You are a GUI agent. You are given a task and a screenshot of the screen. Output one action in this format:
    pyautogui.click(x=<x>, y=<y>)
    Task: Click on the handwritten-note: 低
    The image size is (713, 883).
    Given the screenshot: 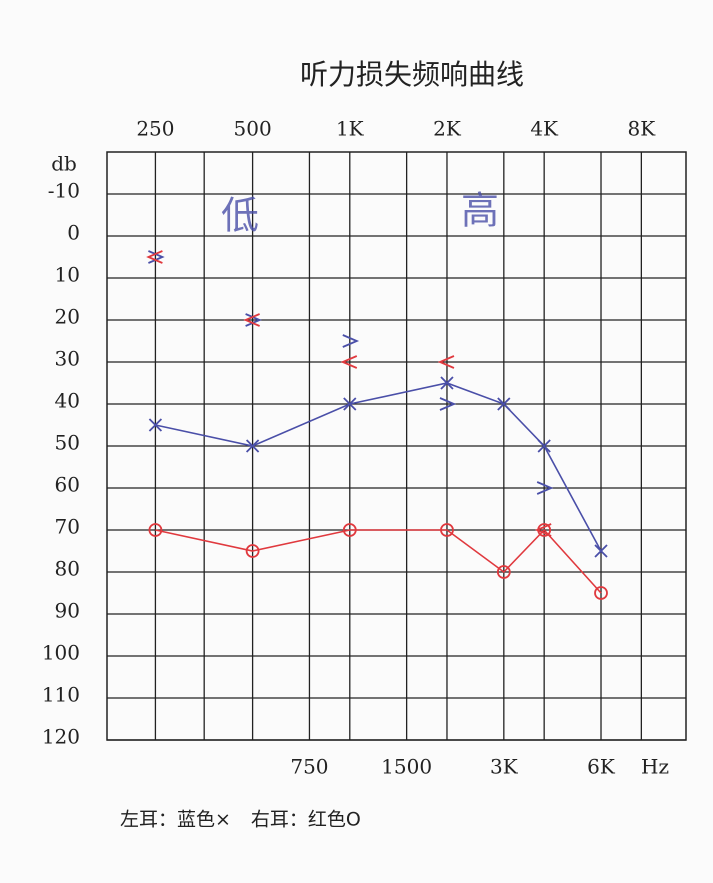 What is the action you would take?
    pyautogui.click(x=240, y=216)
    